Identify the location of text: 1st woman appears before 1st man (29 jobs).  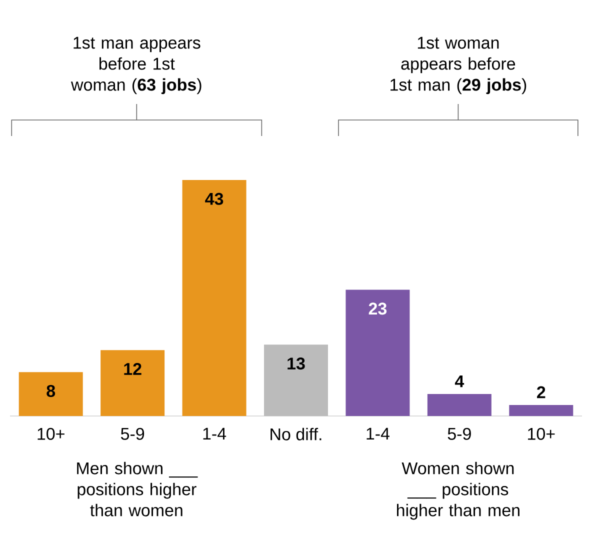
(458, 65).